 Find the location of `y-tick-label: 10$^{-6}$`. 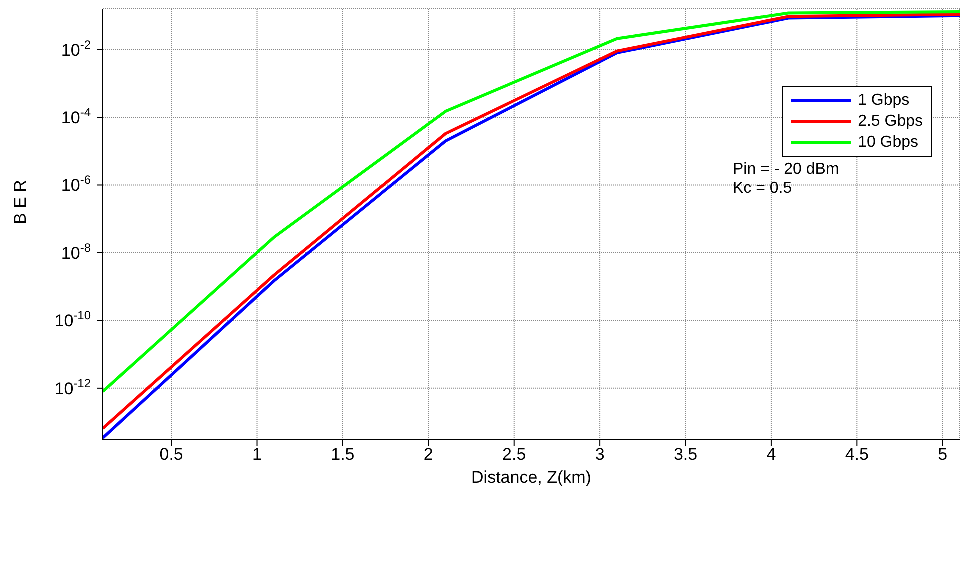

y-tick-label: 10$^{-6}$ is located at coordinates (76, 184).